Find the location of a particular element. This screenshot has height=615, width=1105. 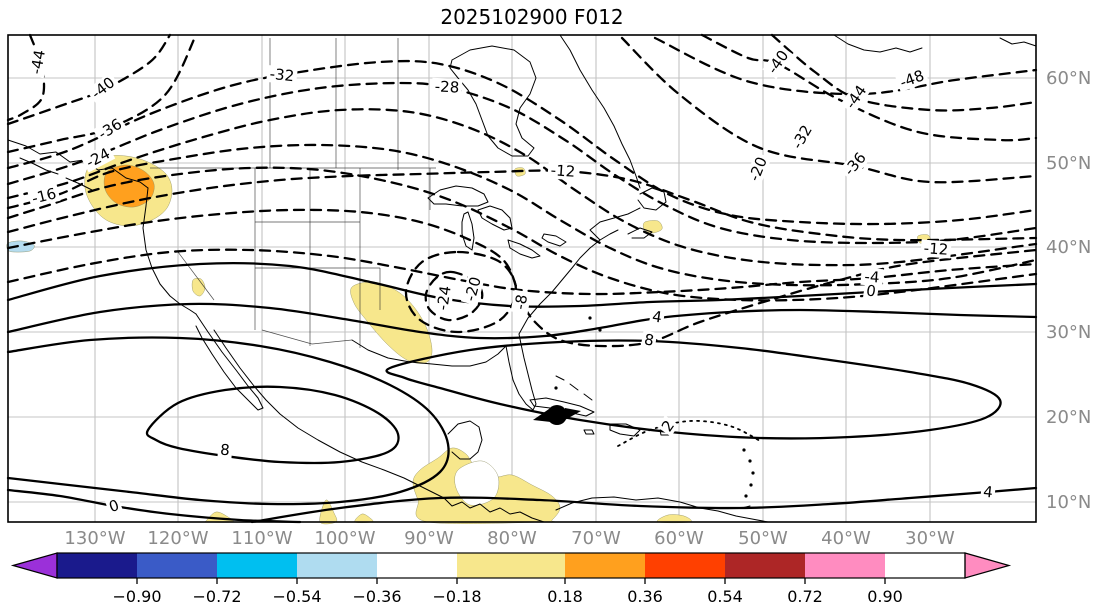

colorbar-under-arrow is located at coordinates (34, 565).